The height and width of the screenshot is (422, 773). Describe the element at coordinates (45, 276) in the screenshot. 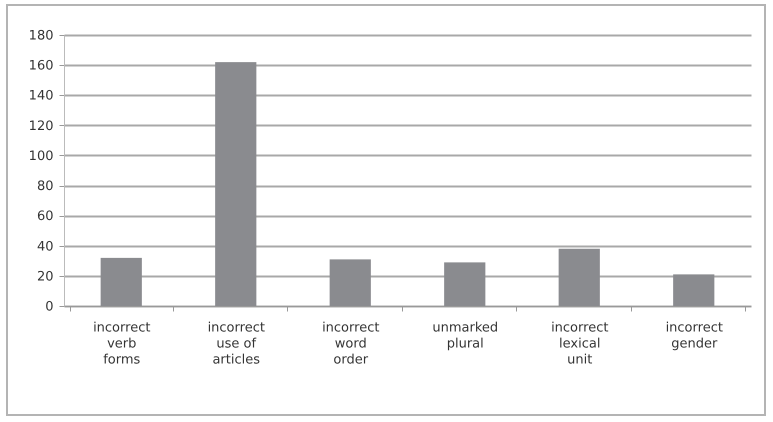

I see `y-tick-label: 20` at that location.